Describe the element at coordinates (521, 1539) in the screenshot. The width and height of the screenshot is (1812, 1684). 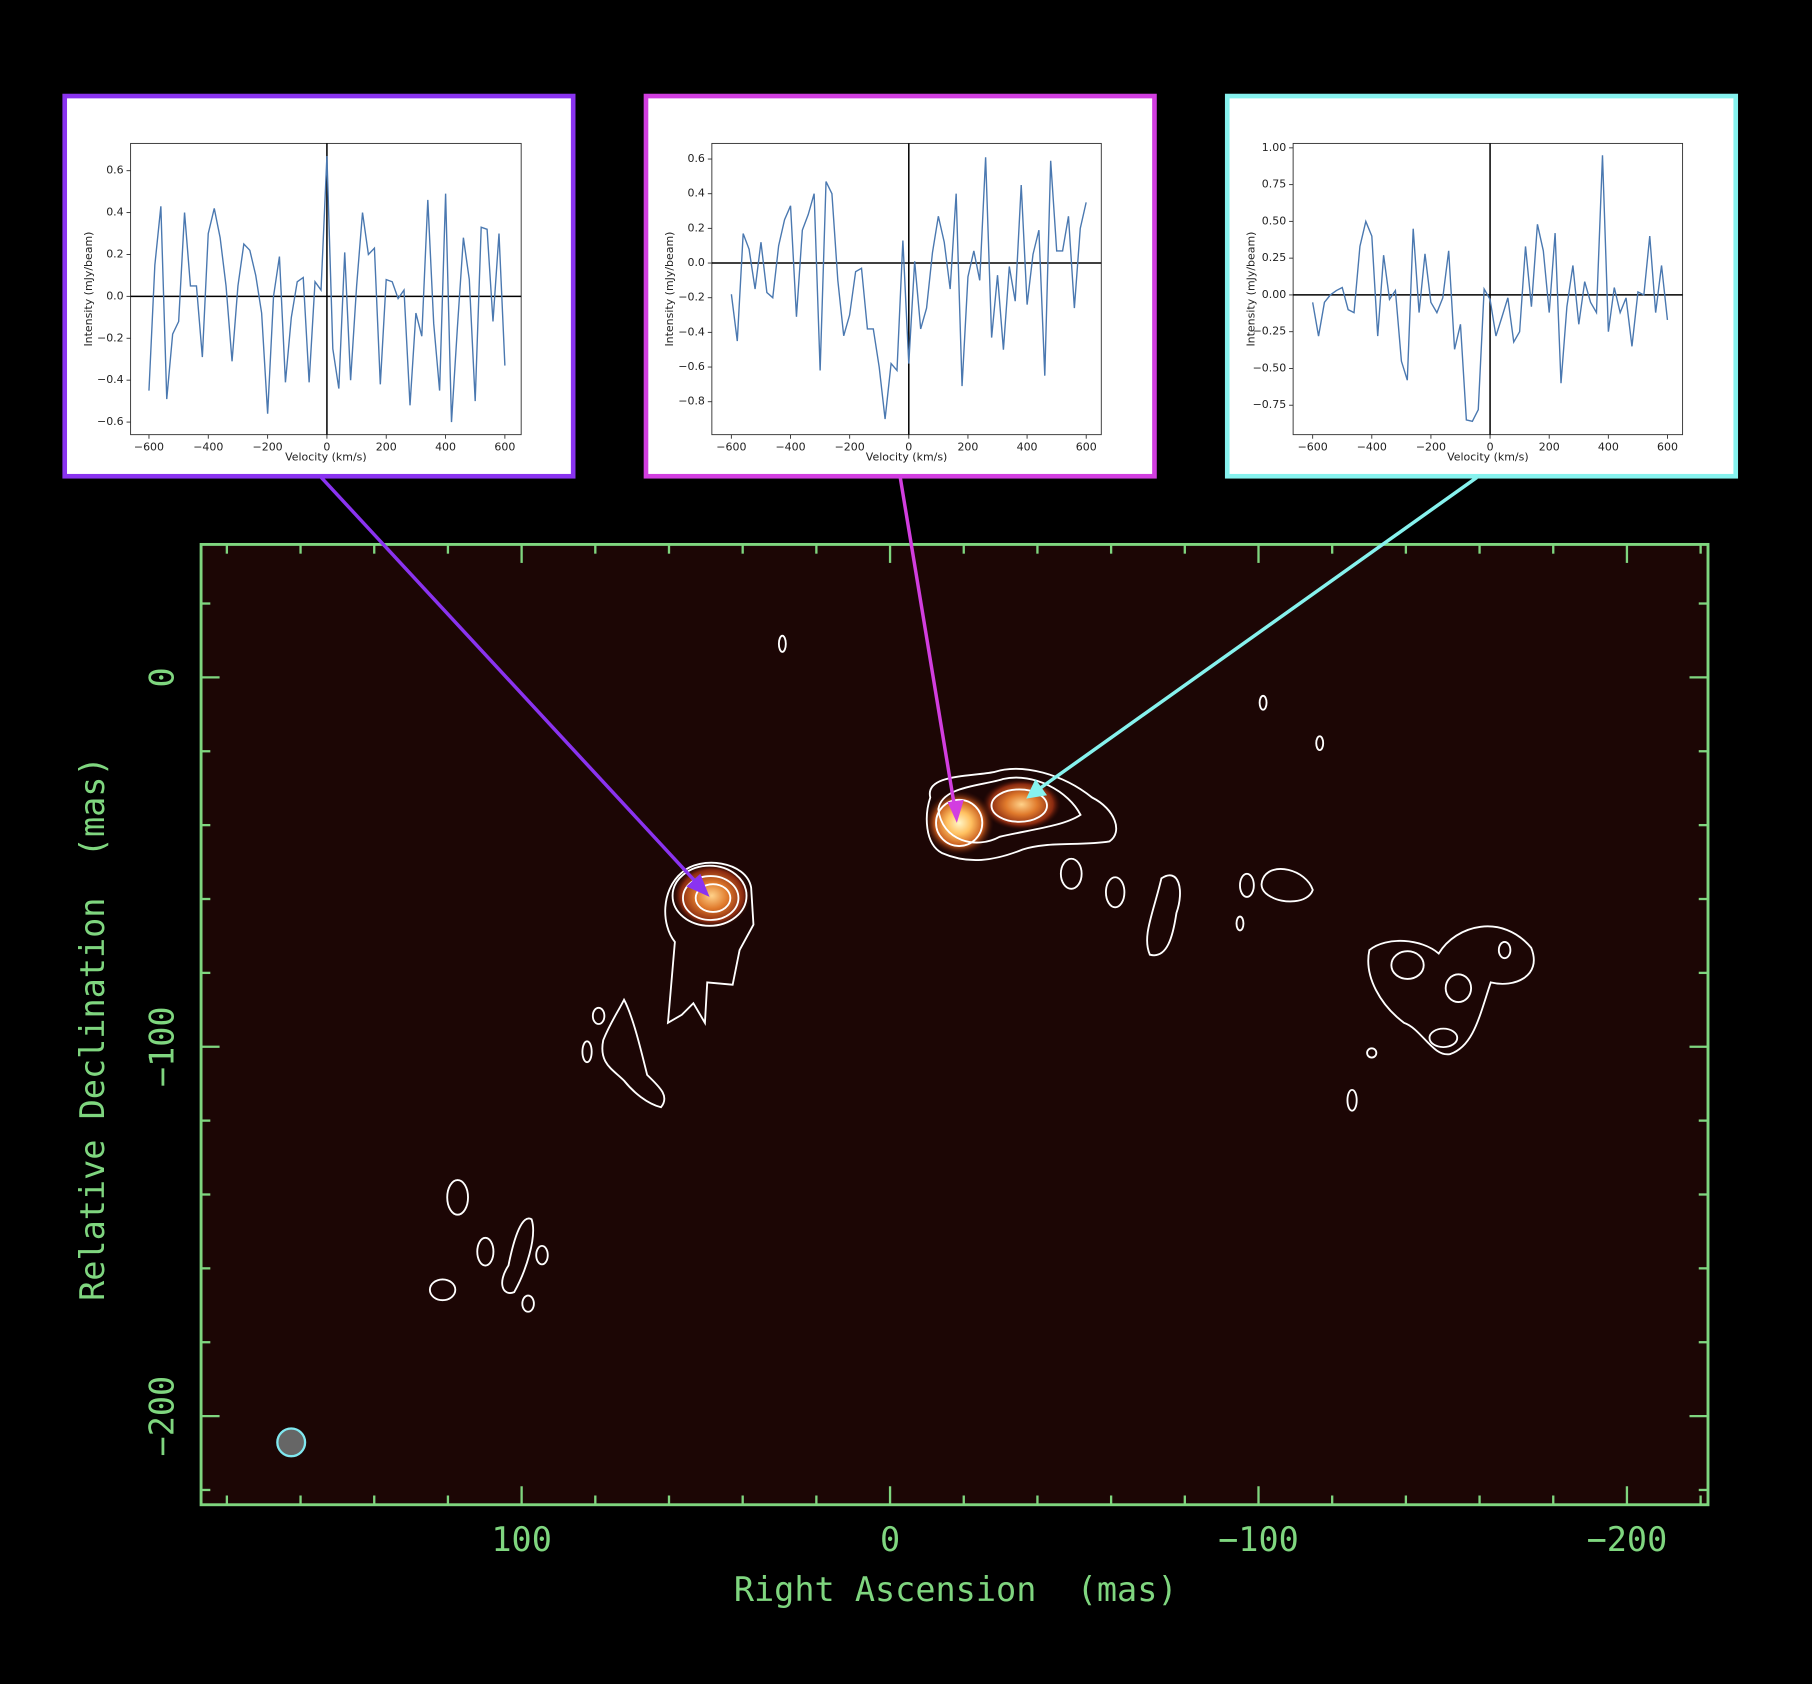
I see `x-tick-label: 100` at that location.